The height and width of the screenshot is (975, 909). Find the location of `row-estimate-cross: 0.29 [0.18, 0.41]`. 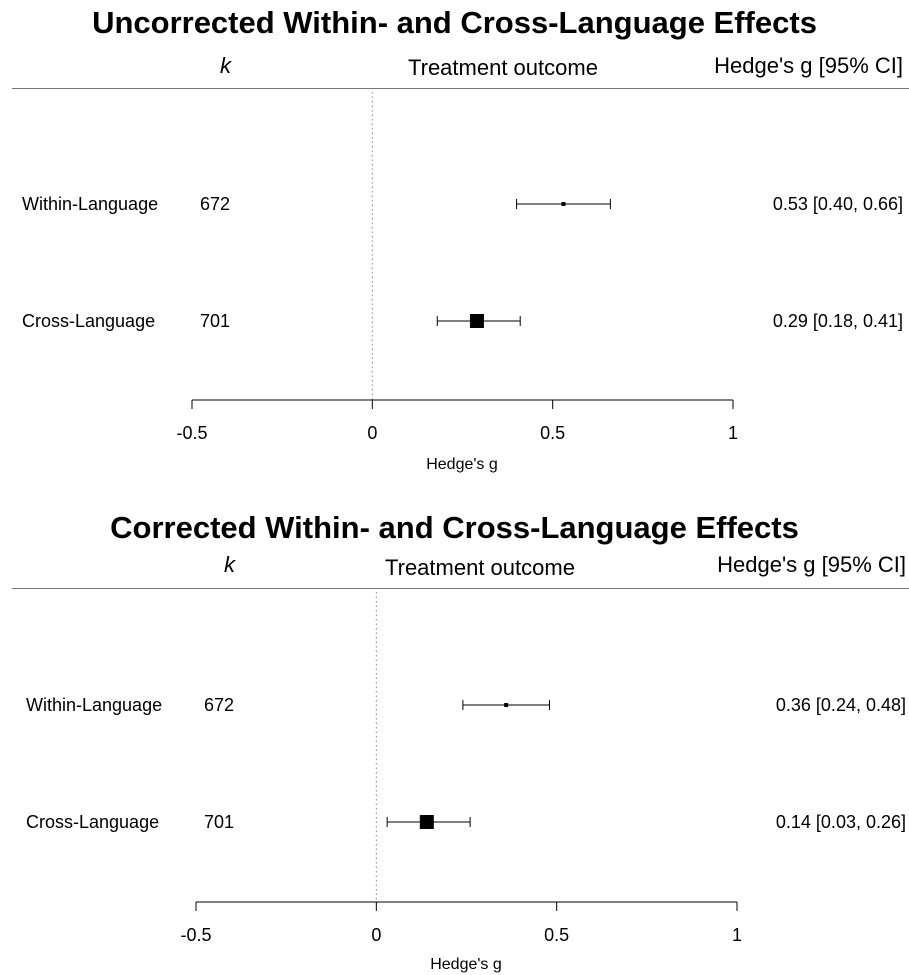

row-estimate-cross: 0.29 [0.18, 0.41] is located at coordinates (837, 321).